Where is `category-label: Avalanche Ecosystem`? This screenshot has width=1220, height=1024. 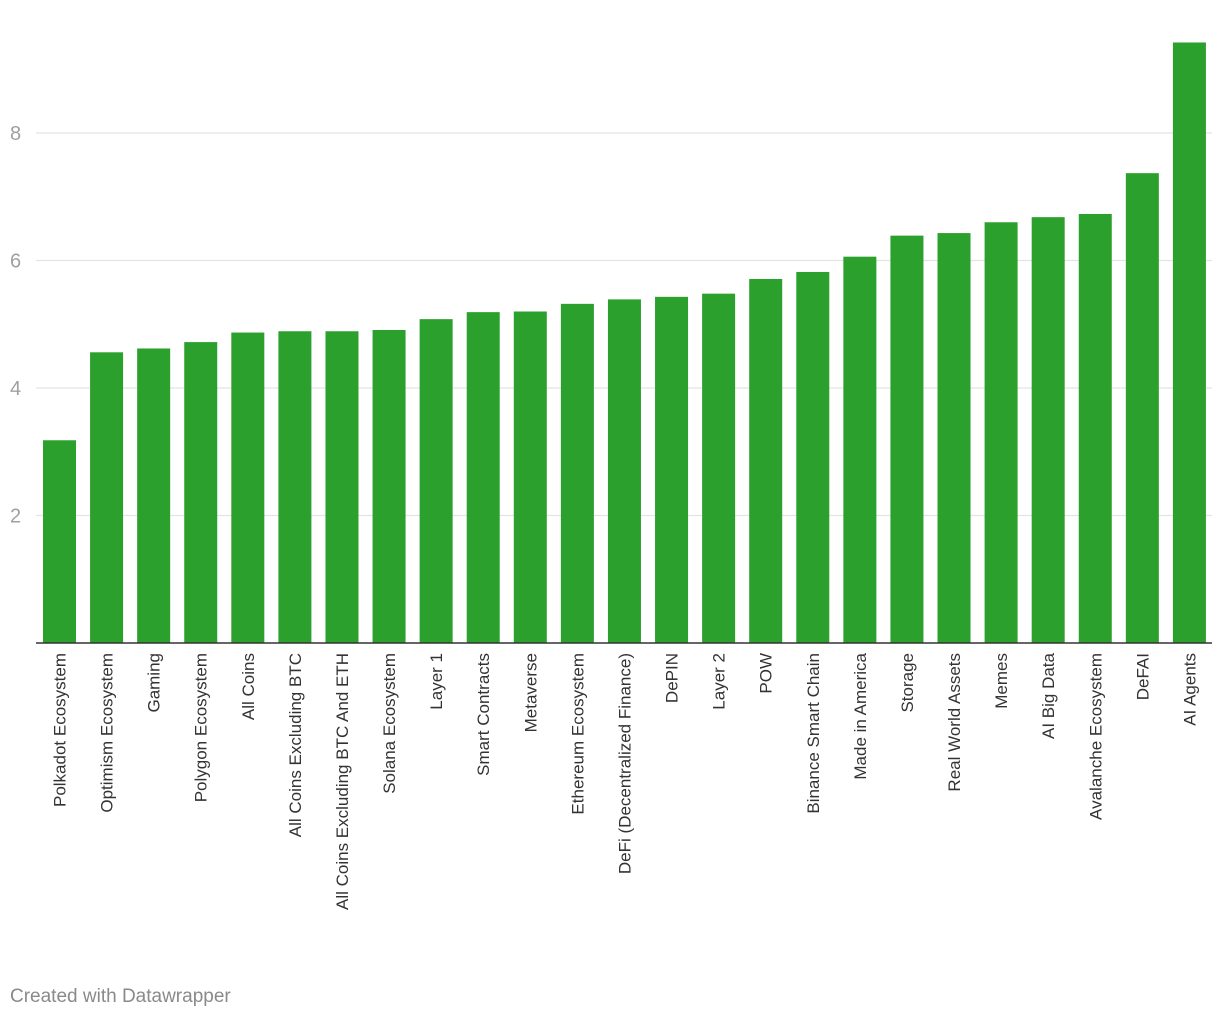
category-label: Avalanche Ecosystem is located at coordinates (1095, 736).